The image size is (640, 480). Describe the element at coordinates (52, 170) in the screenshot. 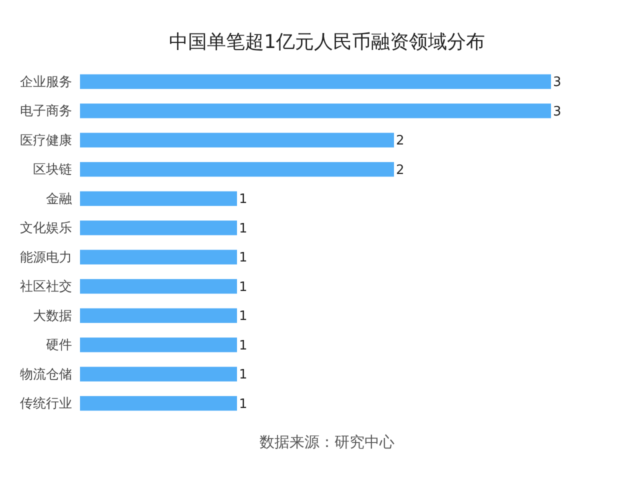

I see `y-tick-label: 区块链` at that location.